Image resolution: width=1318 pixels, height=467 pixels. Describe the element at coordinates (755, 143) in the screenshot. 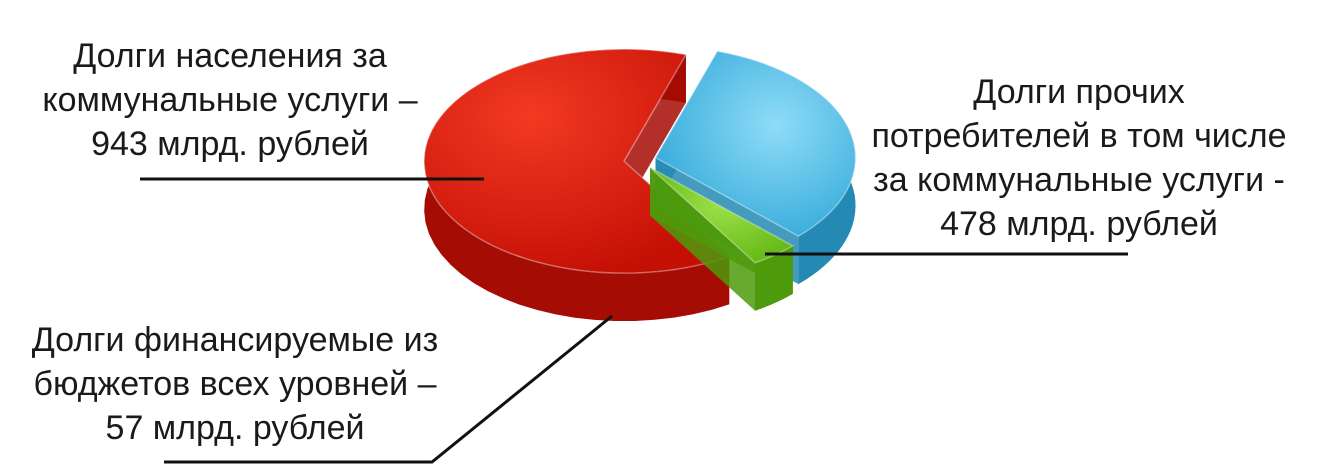

I see `pie-slice-top` at that location.